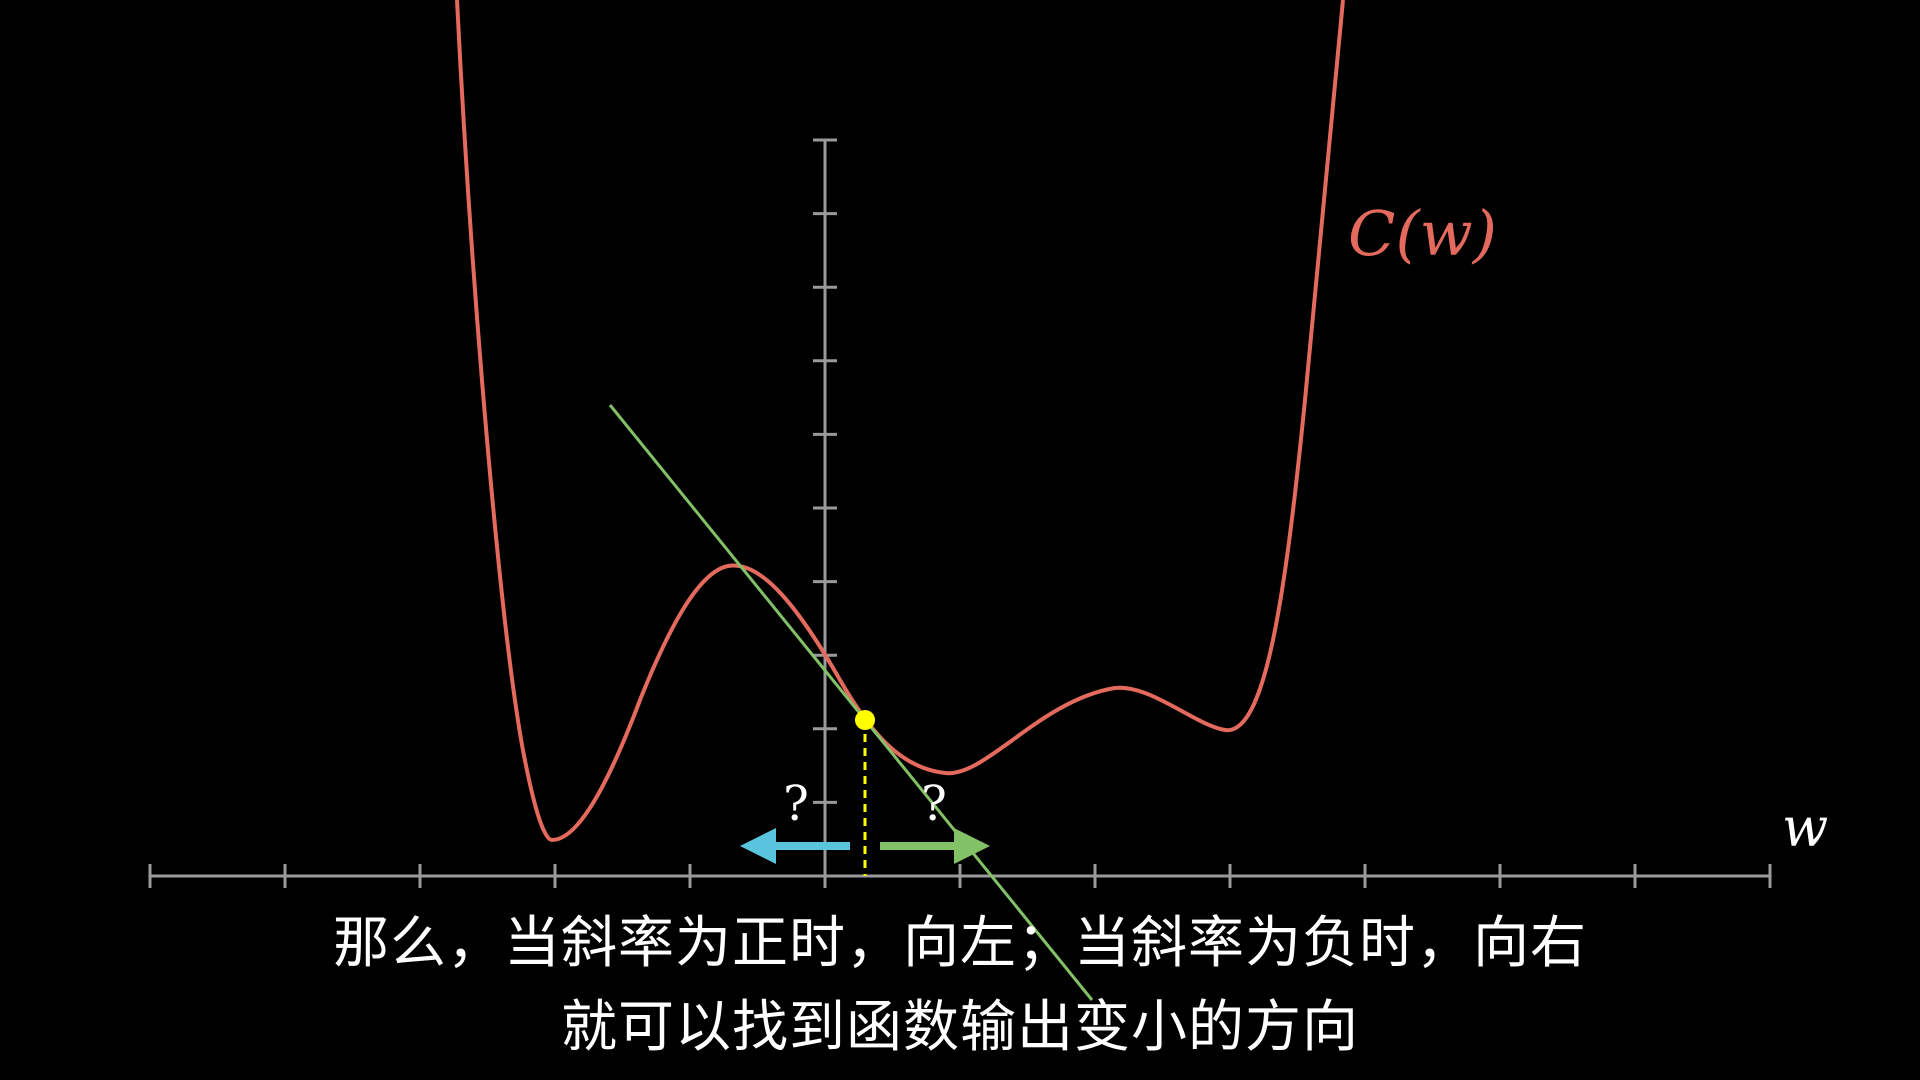 Image resolution: width=1920 pixels, height=1080 pixels. I want to click on tangent-line, so click(851, 702).